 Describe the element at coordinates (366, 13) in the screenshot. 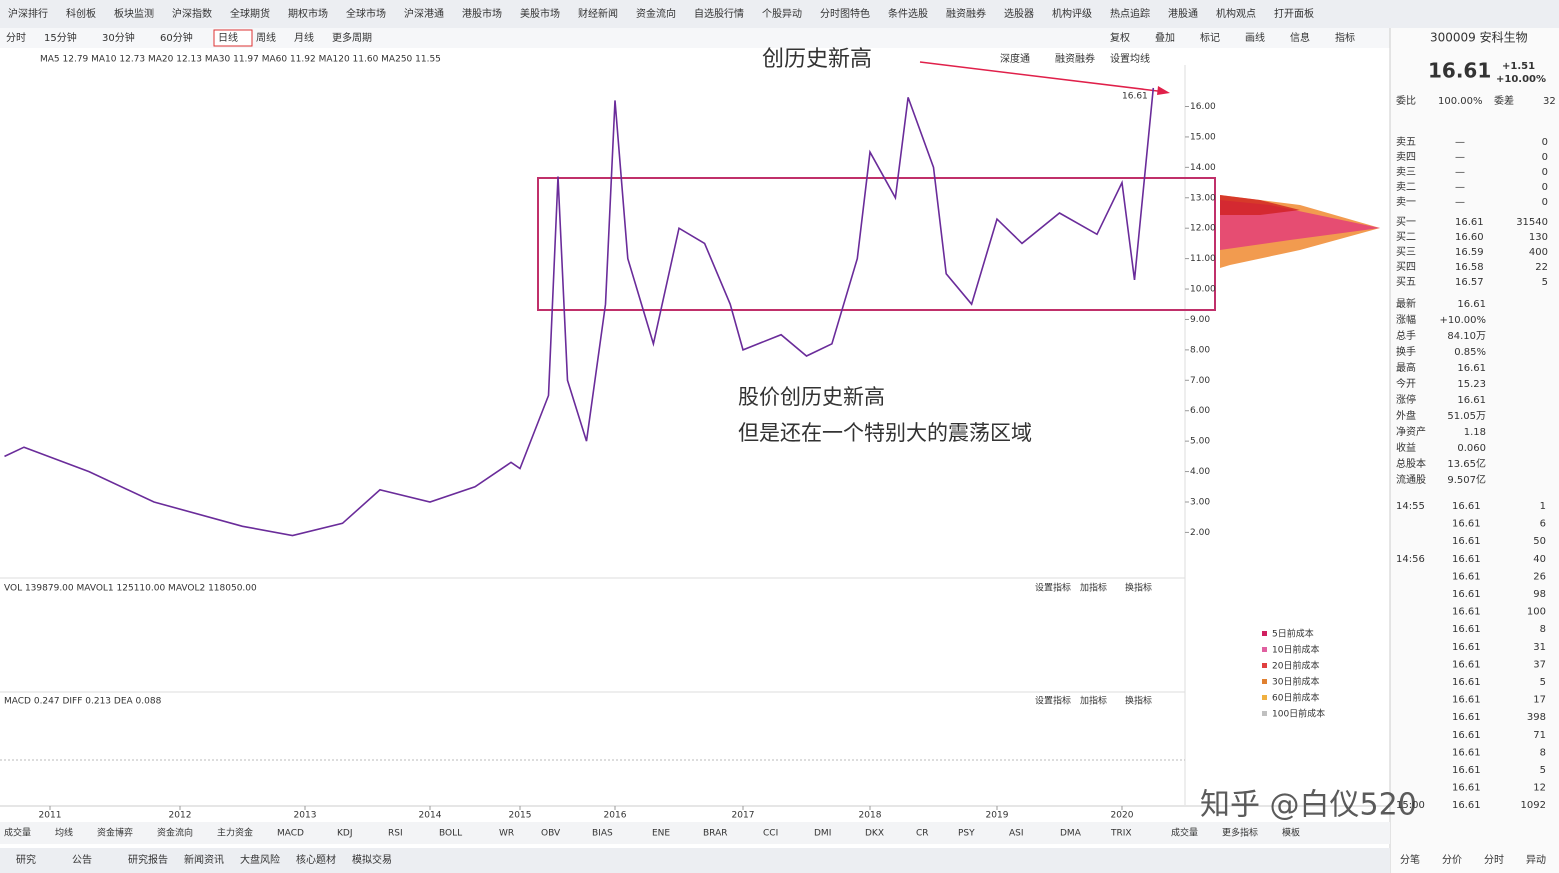

I see `menu-item: 全球市场` at that location.